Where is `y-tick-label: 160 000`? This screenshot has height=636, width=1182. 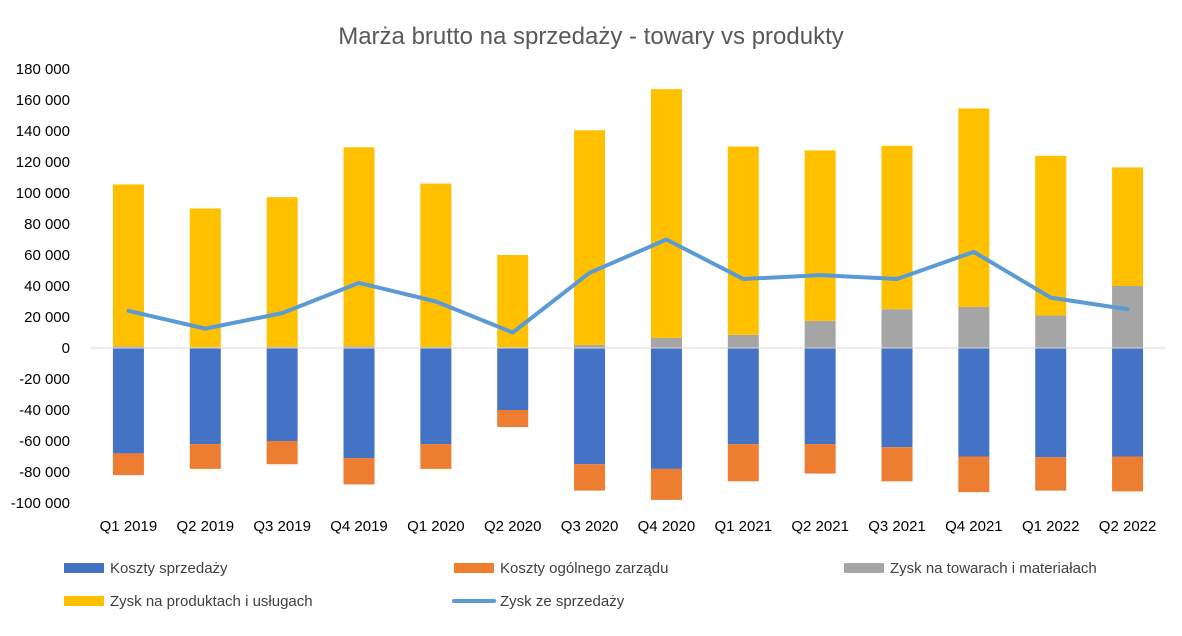
y-tick-label: 160 000 is located at coordinates (43, 100).